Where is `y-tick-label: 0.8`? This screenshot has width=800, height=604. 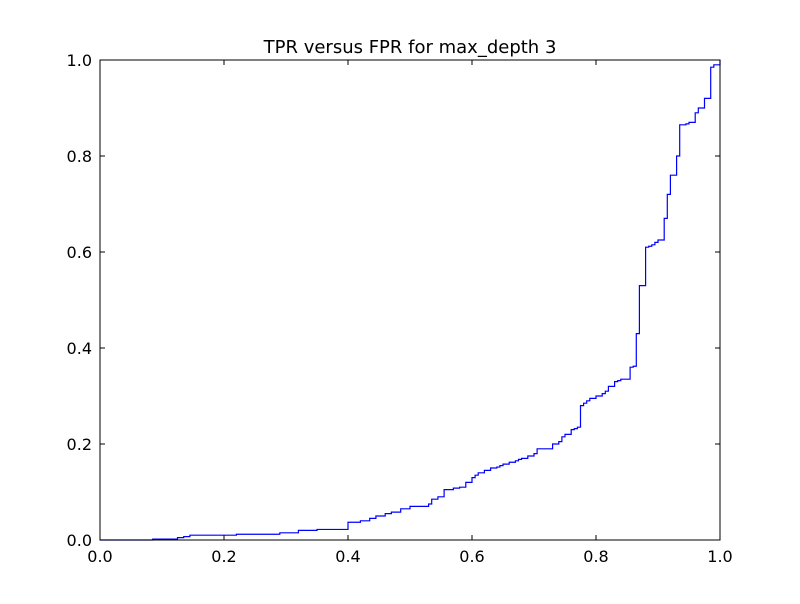
y-tick-label: 0.8 is located at coordinates (79, 156).